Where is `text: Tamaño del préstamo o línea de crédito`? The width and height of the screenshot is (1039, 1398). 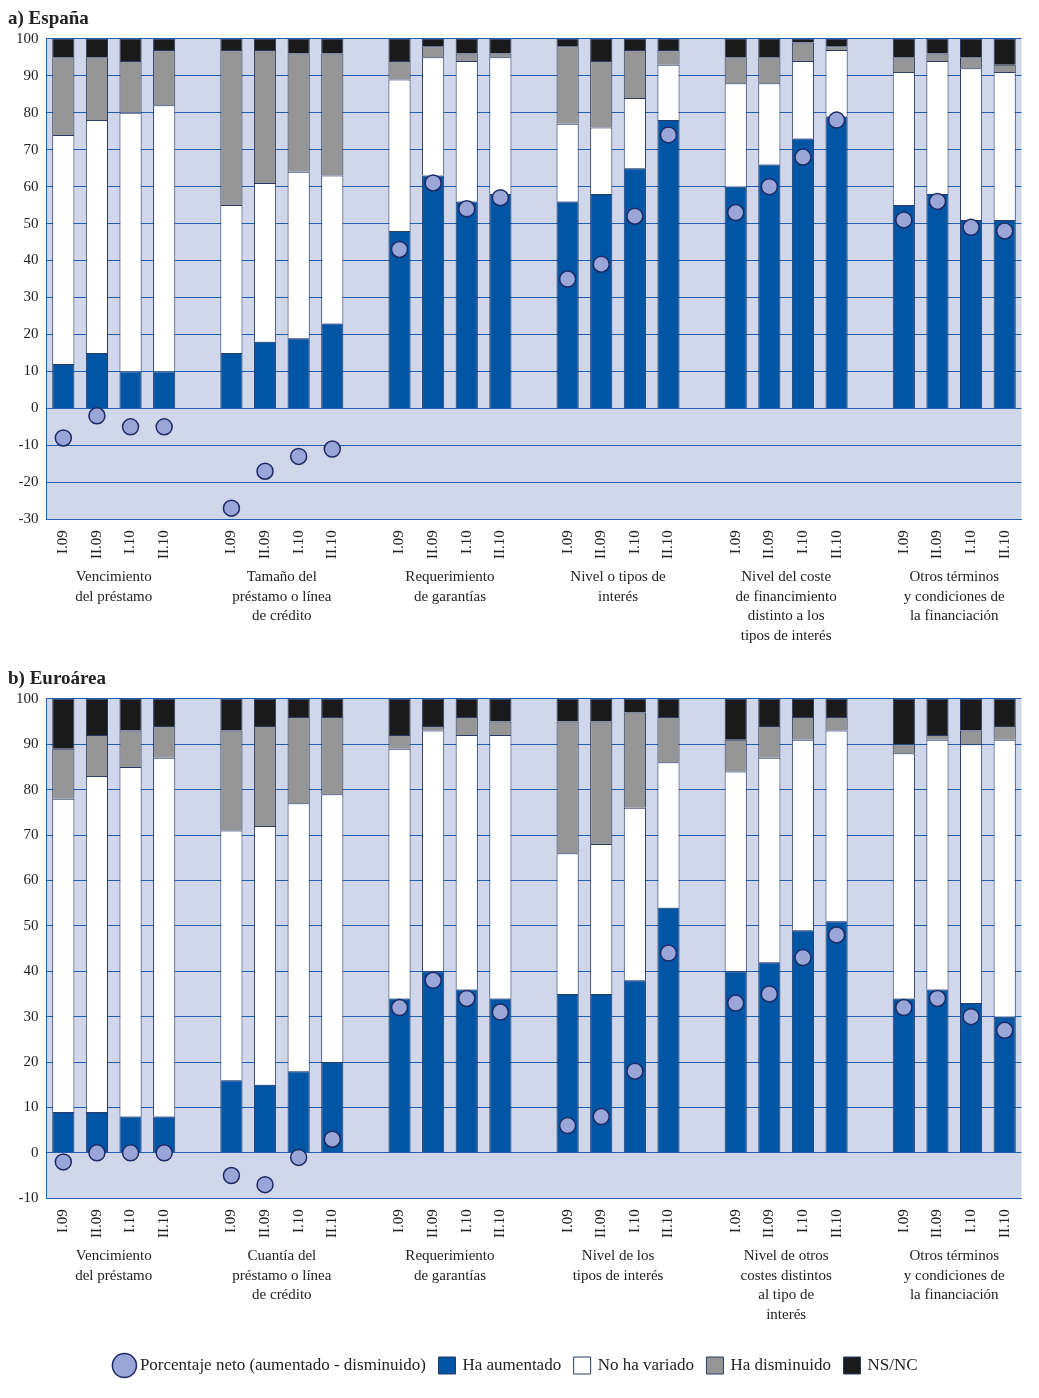
text: Tamaño del préstamo o línea de crédito is located at coordinates (282, 596).